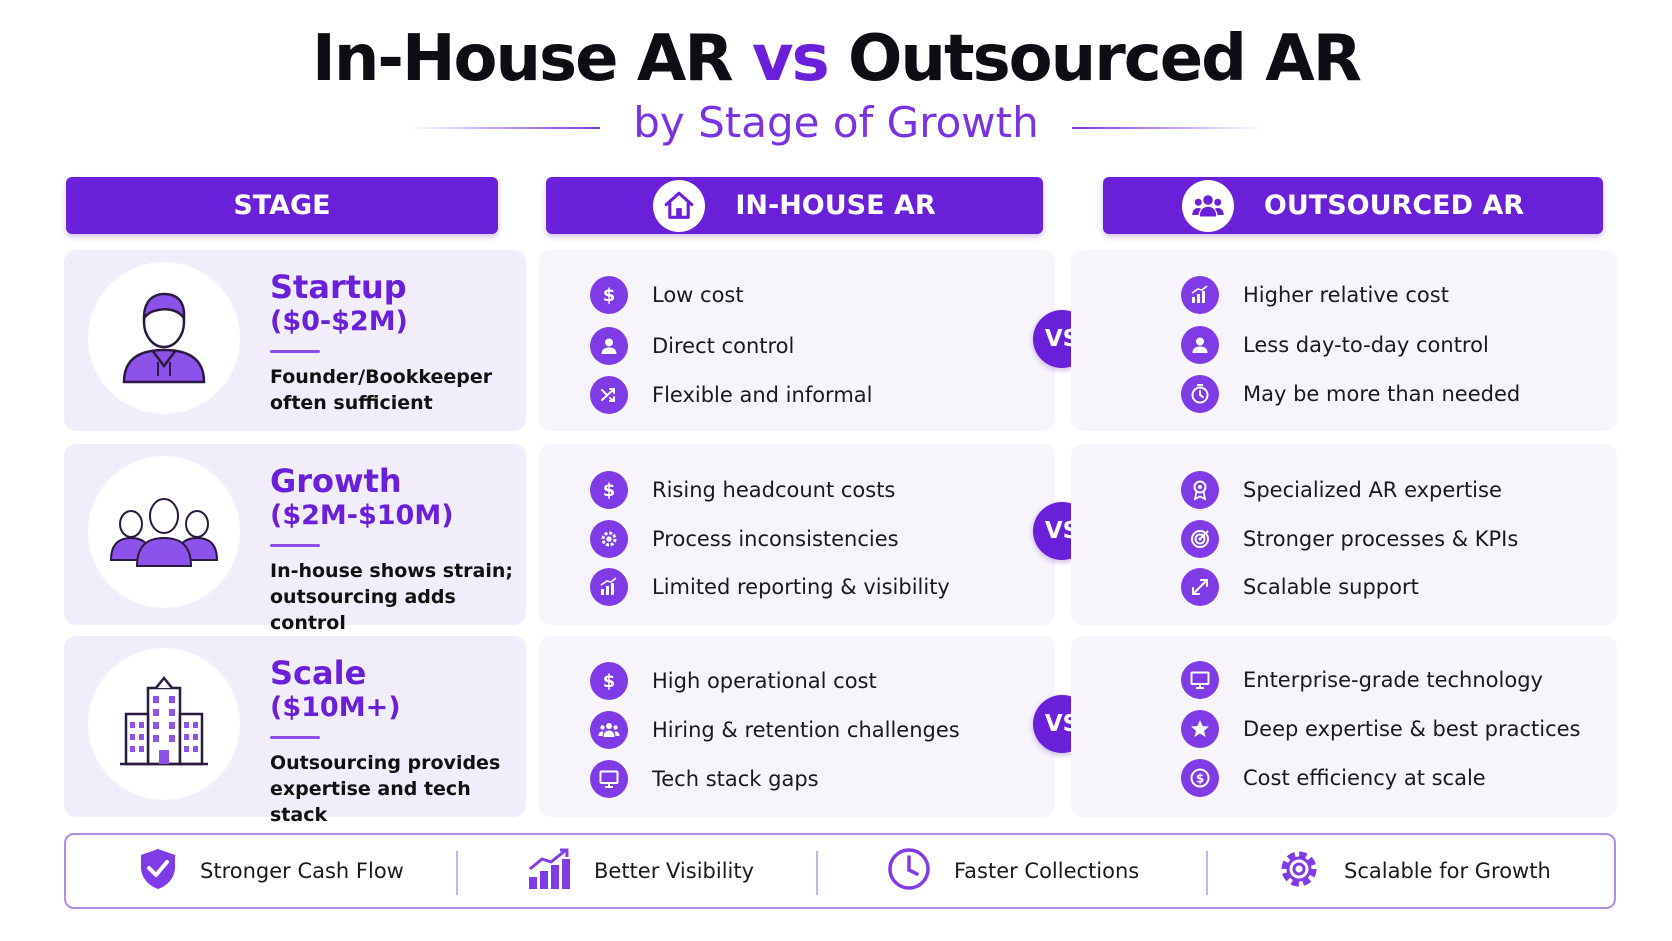 This screenshot has width=1672, height=941. I want to click on column-header-outsourced: OUTSOURCED AR, so click(1353, 205).